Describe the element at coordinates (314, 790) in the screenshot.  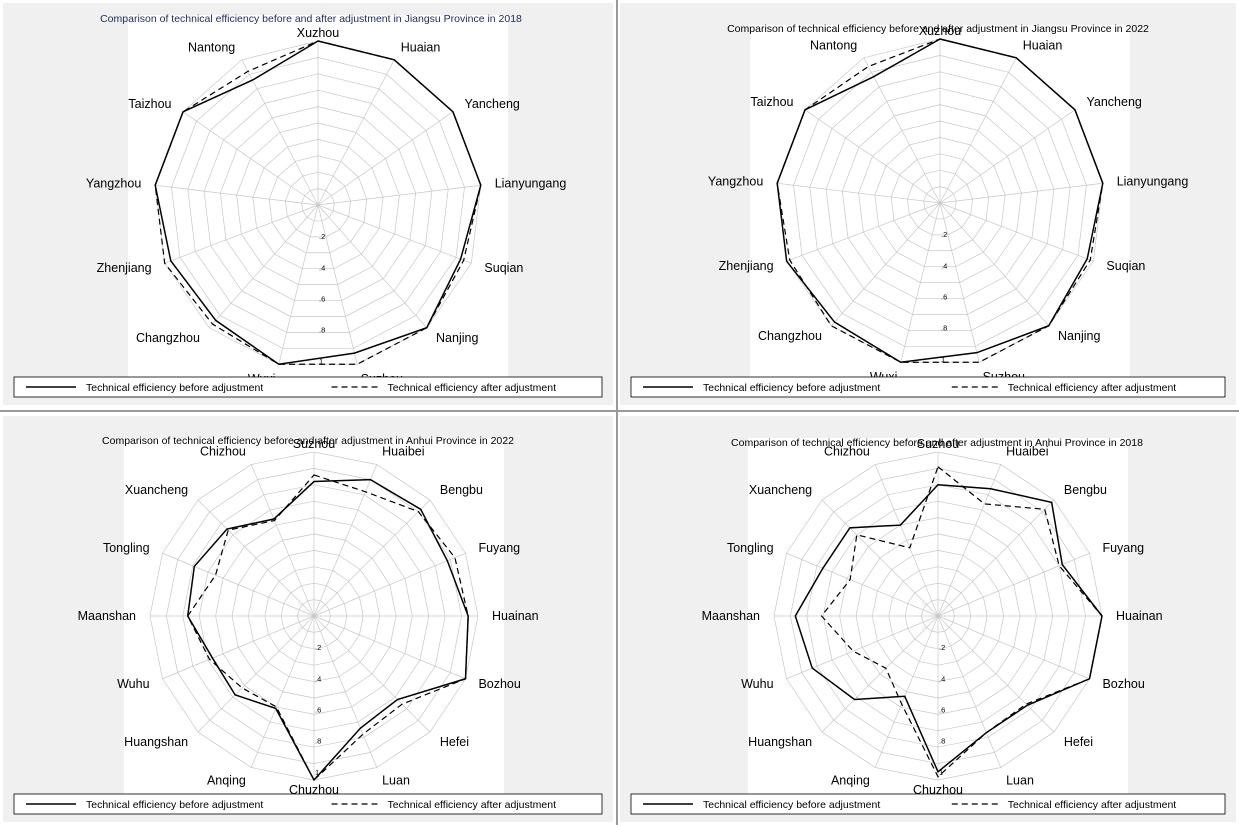
I see `axis-label-chuzhou: Chuzhou` at that location.